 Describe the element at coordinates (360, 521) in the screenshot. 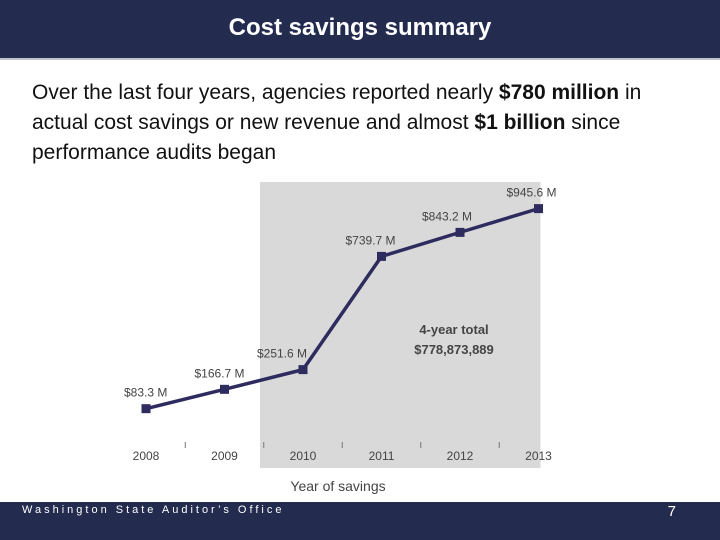

I see `footer-bar` at that location.